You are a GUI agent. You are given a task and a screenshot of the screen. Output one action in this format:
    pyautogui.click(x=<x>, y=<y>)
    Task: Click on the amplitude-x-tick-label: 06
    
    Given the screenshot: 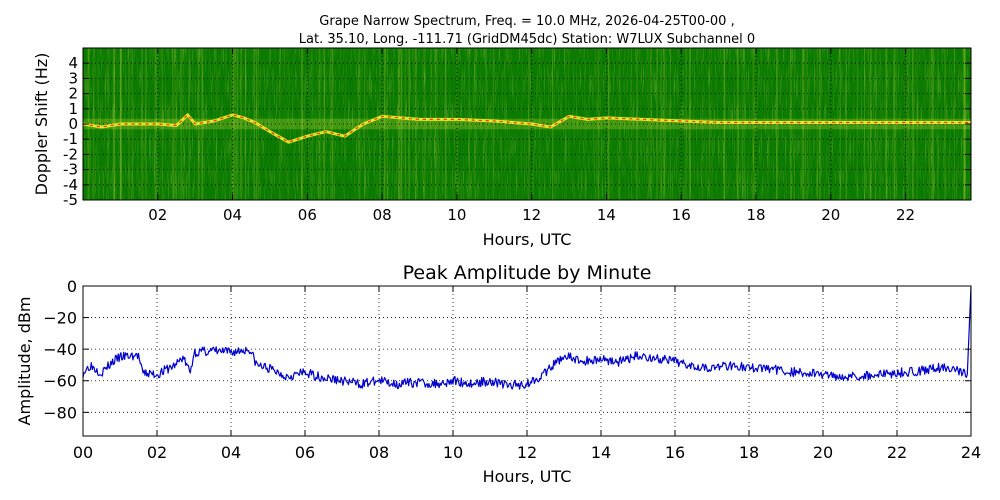 What is the action you would take?
    pyautogui.click(x=305, y=452)
    